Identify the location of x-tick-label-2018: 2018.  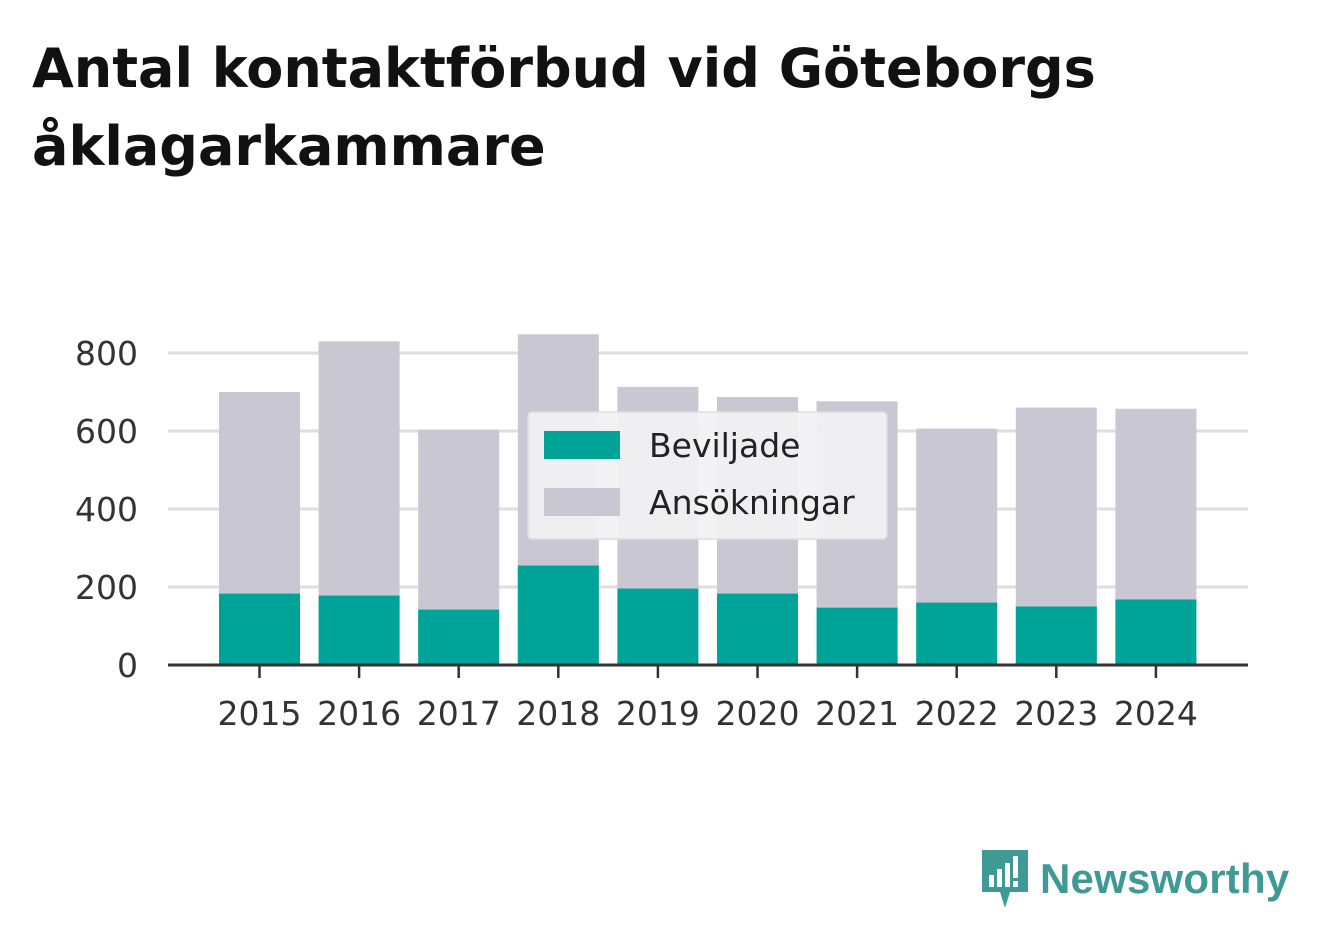
(558, 713).